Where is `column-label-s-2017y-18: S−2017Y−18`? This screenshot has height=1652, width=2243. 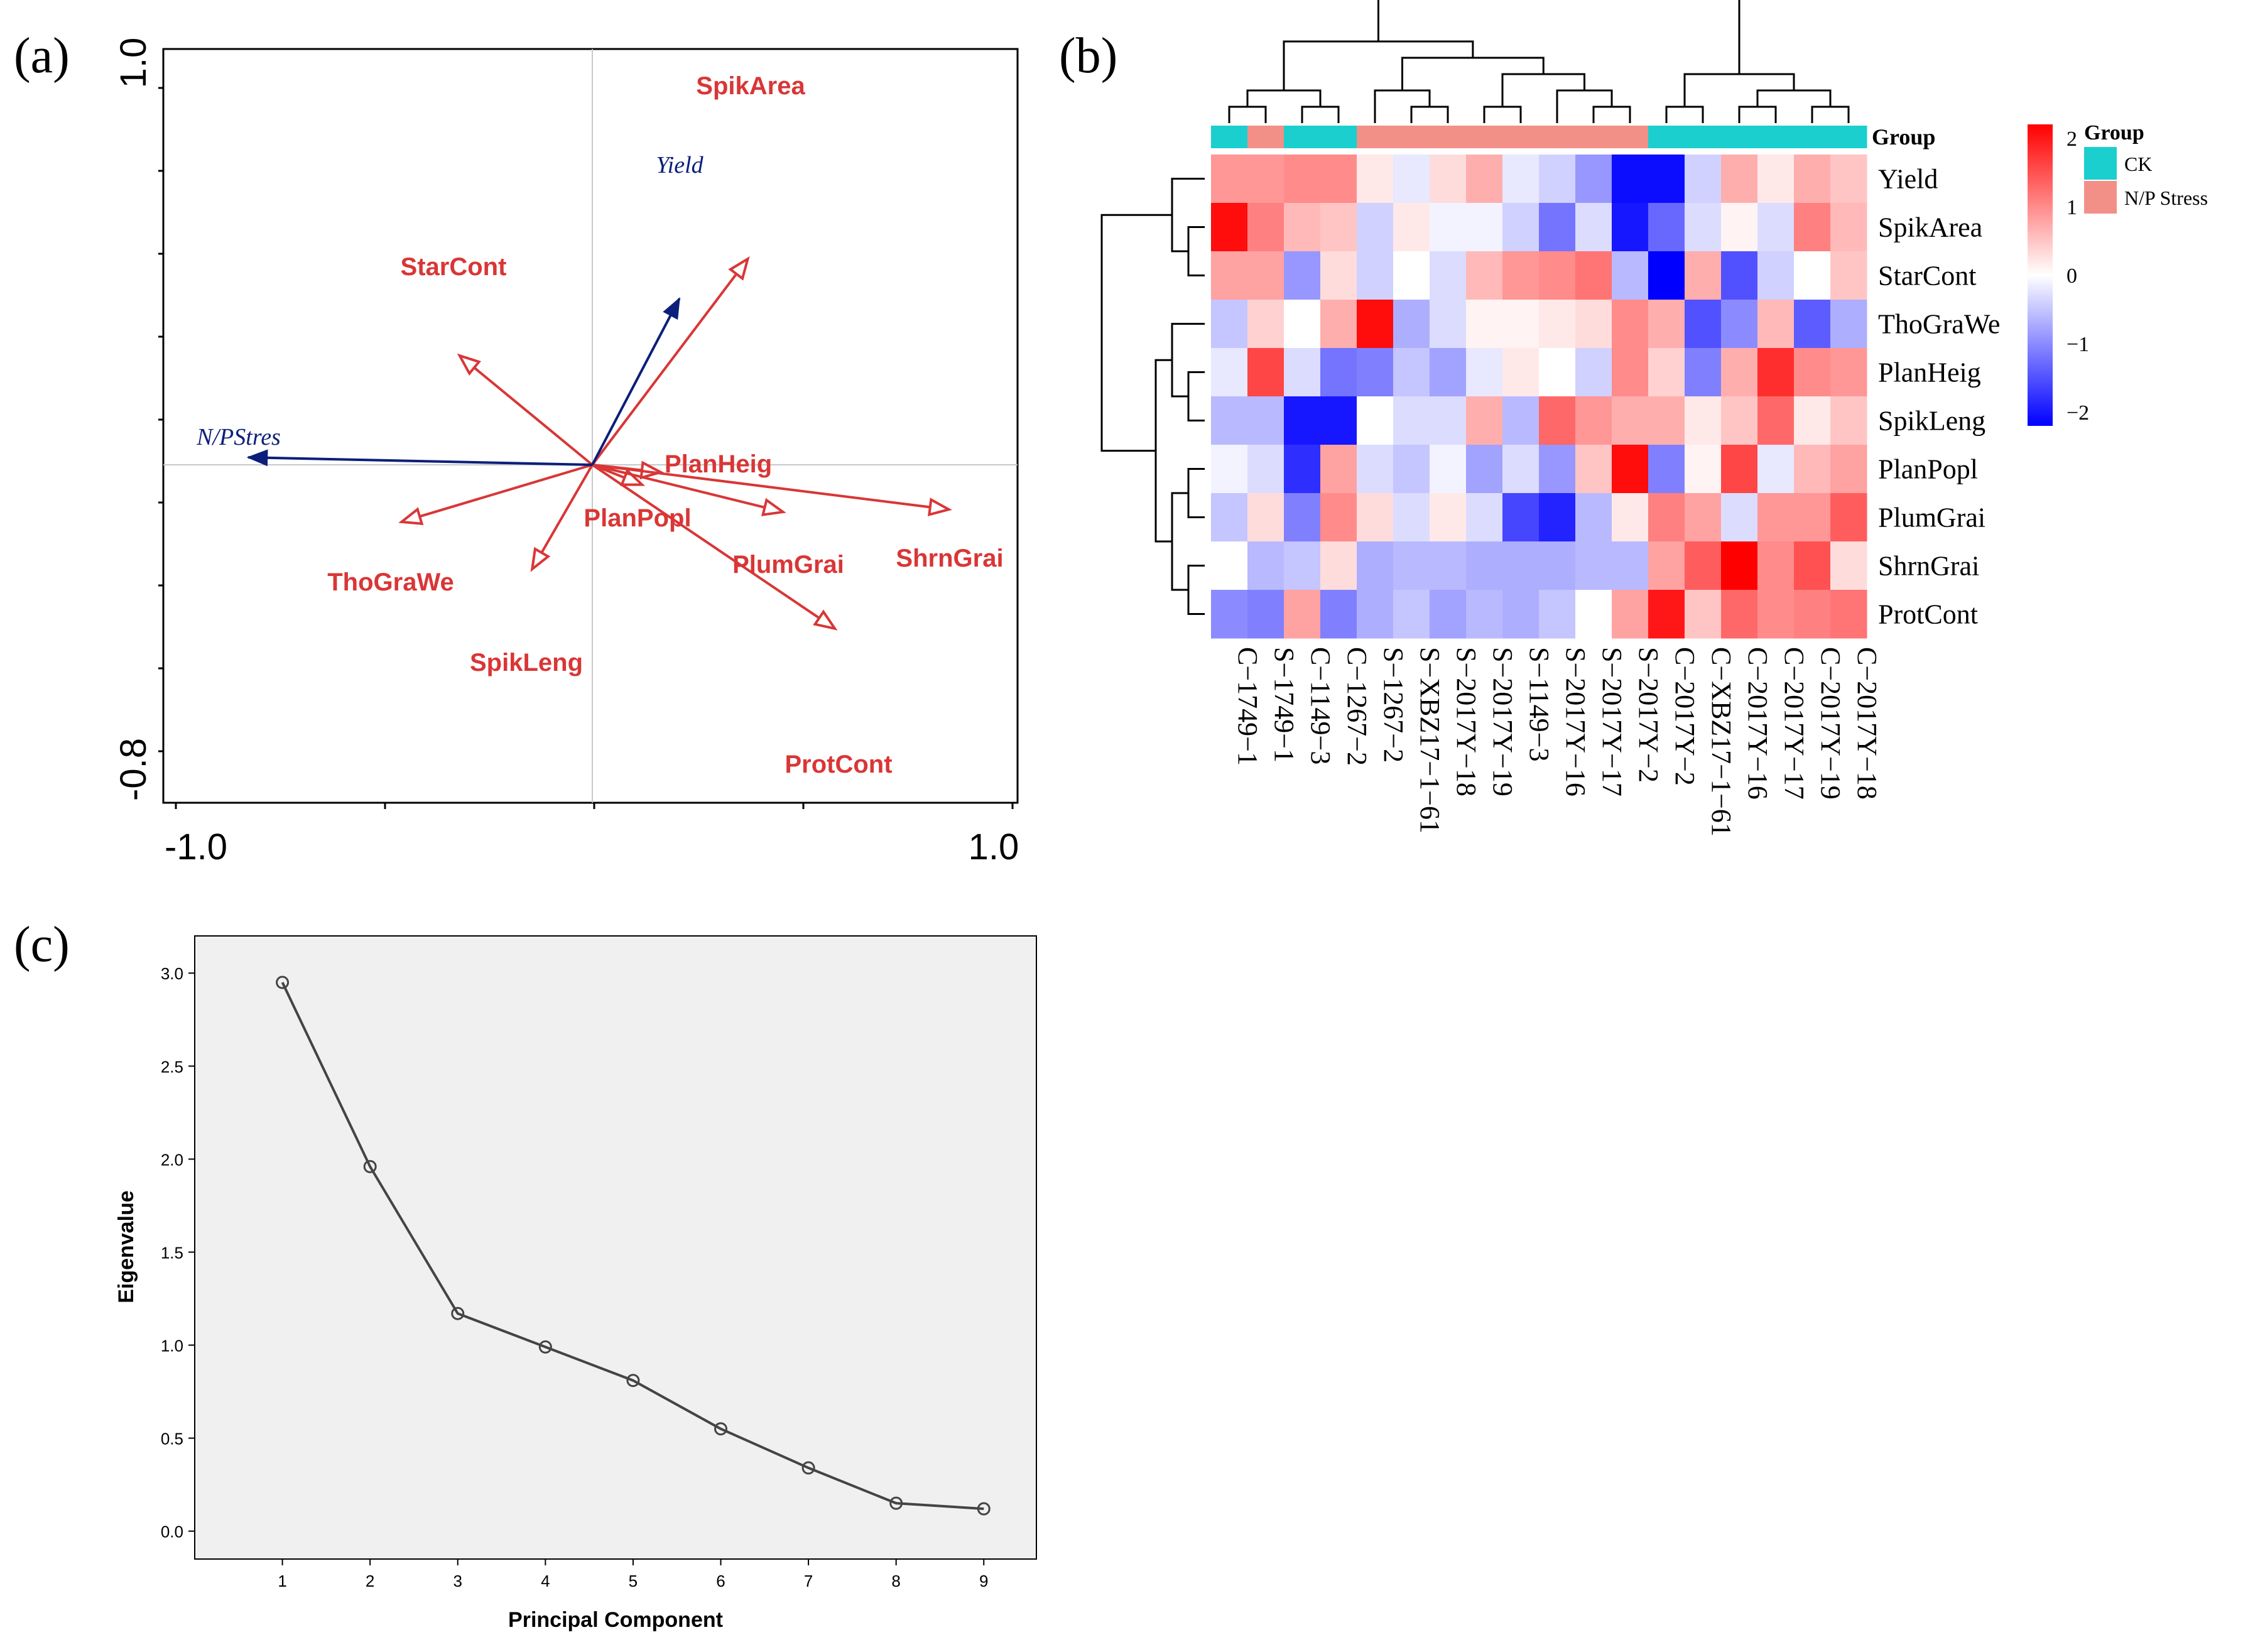
column-label-s-2017y-18: S−2017Y−18 is located at coordinates (1466, 721).